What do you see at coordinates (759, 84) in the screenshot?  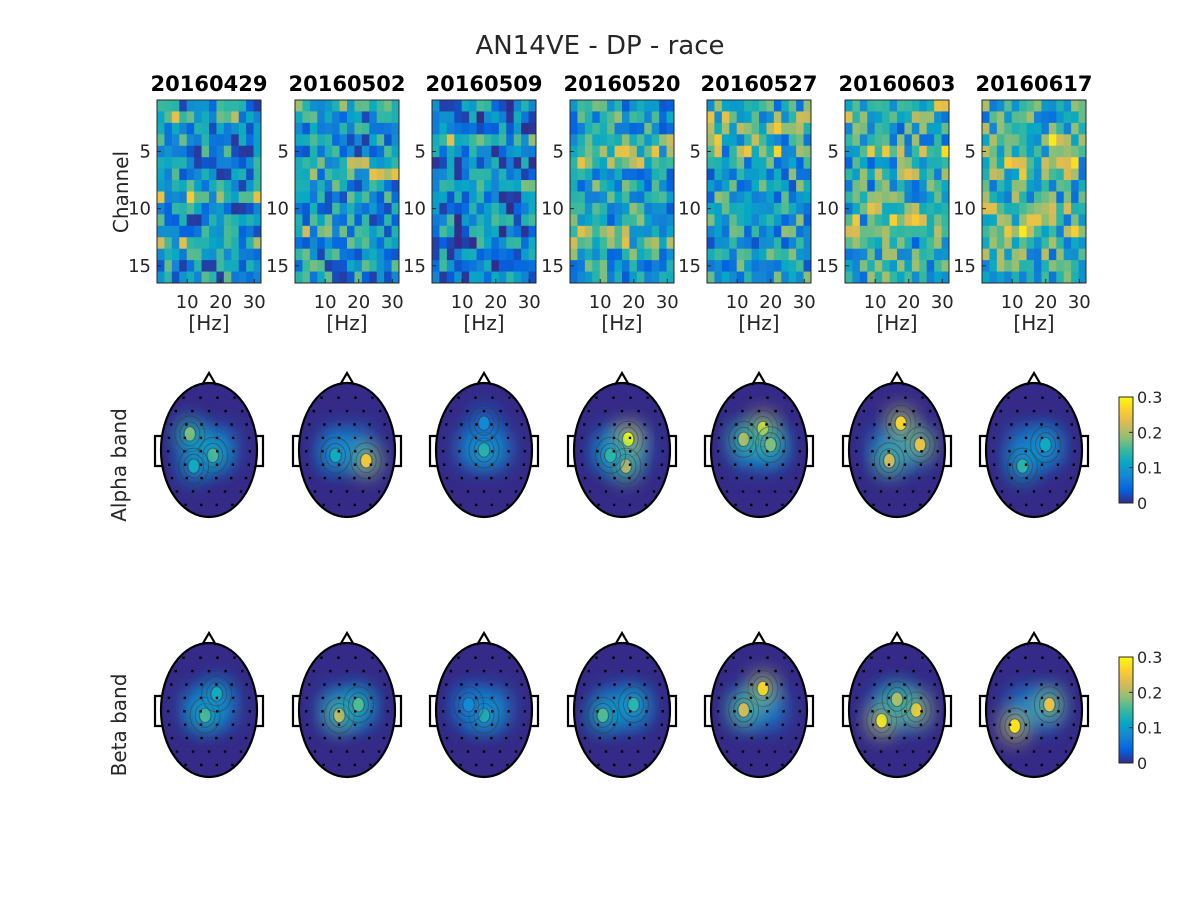 I see `session-title: 20160527` at bounding box center [759, 84].